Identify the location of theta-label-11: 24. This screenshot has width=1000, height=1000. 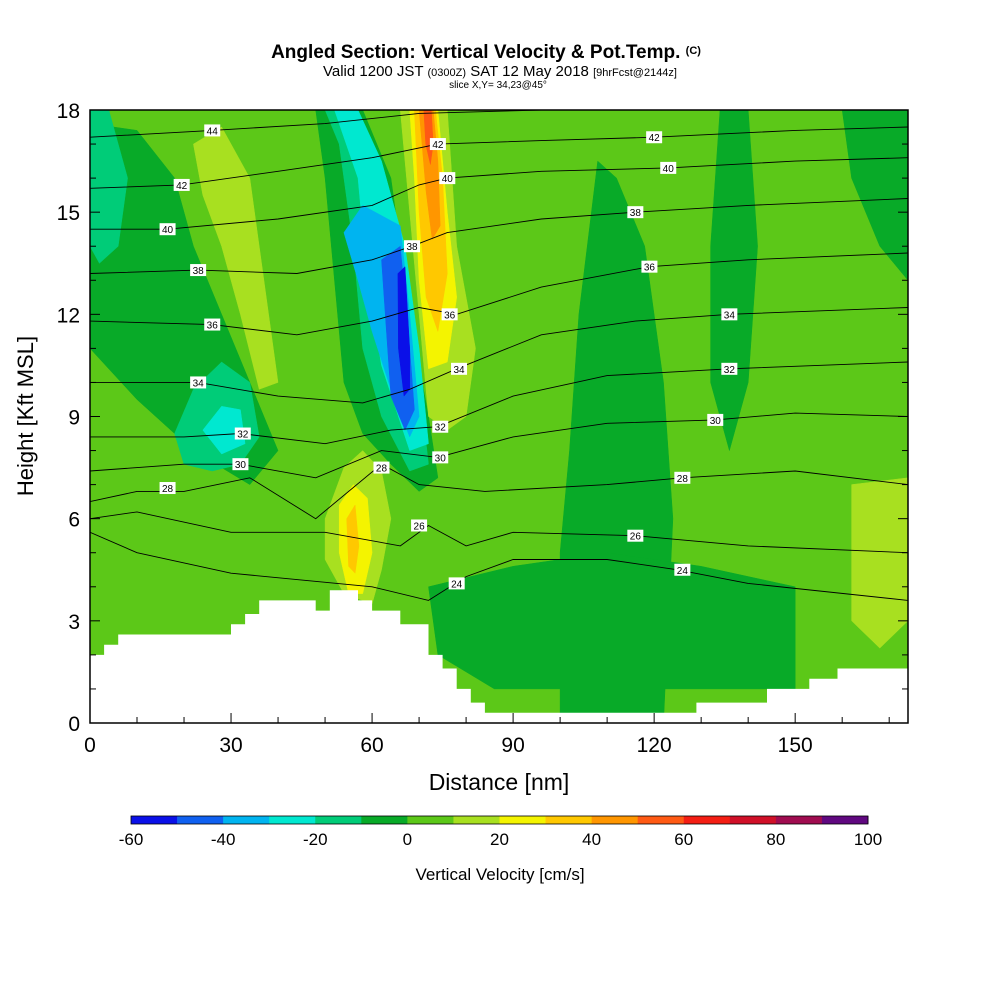
(456, 583).